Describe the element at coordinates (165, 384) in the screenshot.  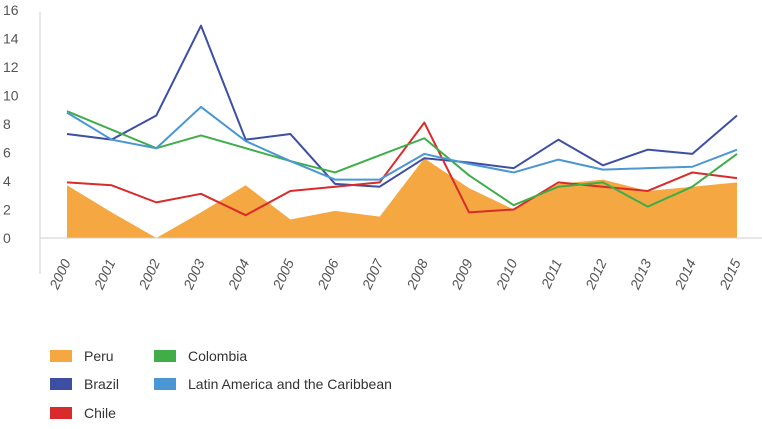
I see `legend-swatch-latin-america` at that location.